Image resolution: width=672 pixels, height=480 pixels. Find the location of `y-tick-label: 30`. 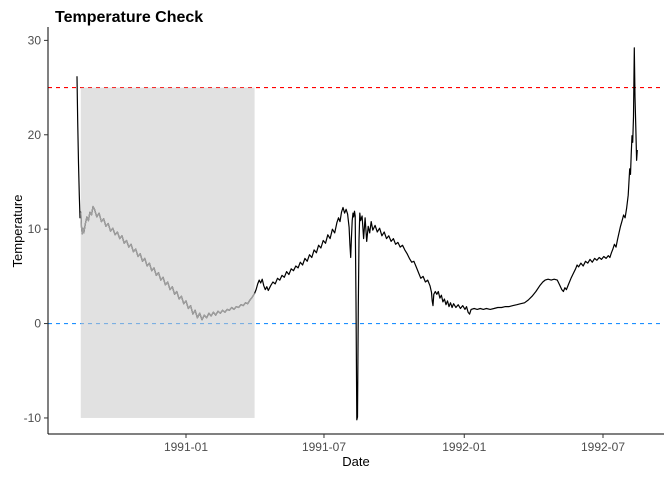

y-tick-label: 30 is located at coordinates (35, 40).